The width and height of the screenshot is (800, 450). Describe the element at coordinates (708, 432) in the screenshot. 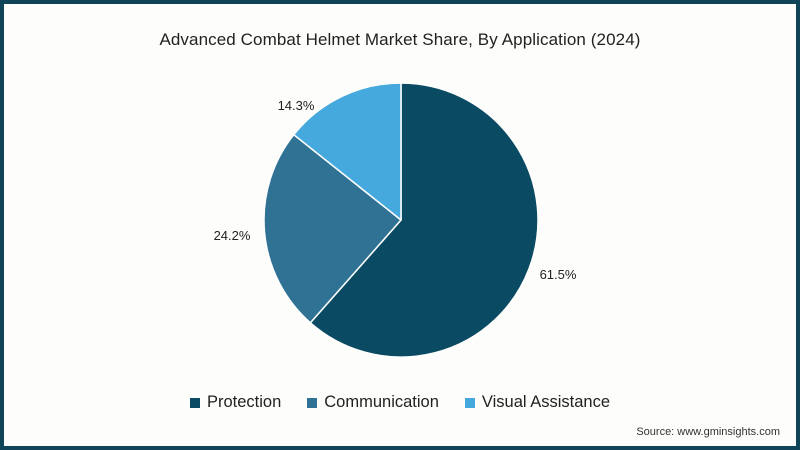

I see `source-note: Source: www.gminsights.com` at that location.